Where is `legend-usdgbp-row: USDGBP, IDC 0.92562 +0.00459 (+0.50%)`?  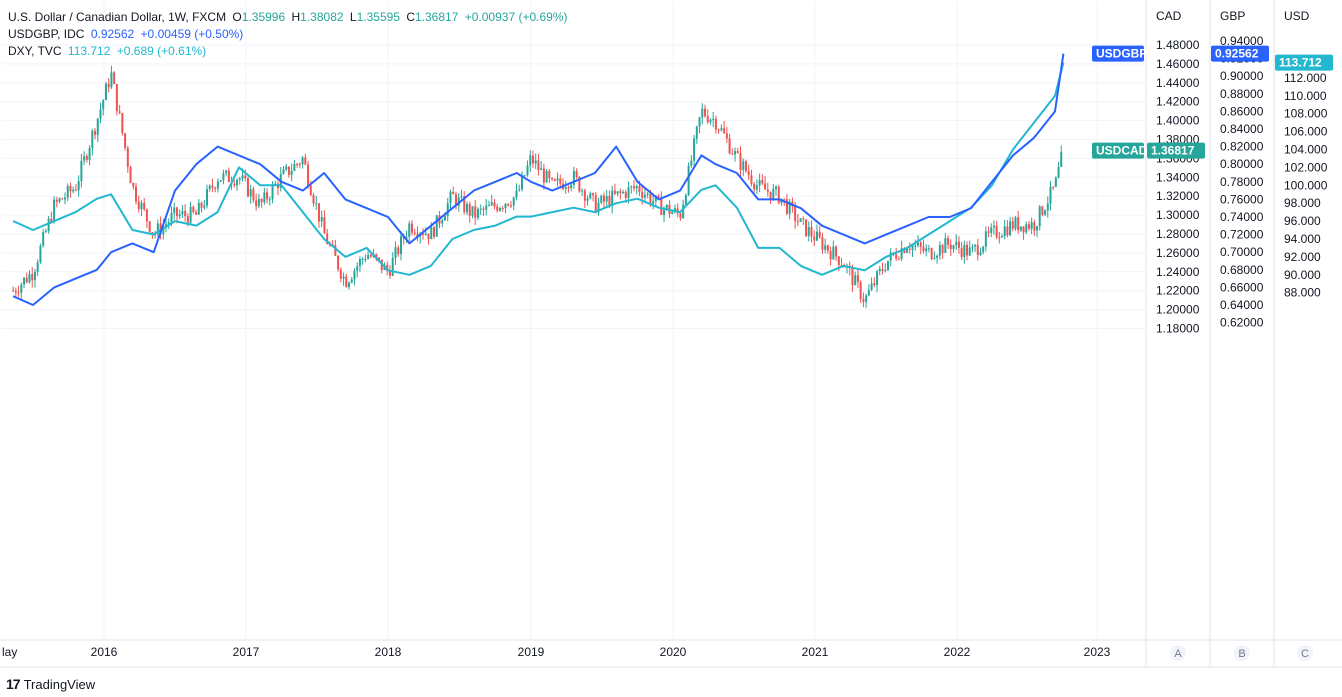
legend-usdgbp-row: USDGBP, IDC 0.92562 +0.00459 (+0.50%) is located at coordinates (289, 34).